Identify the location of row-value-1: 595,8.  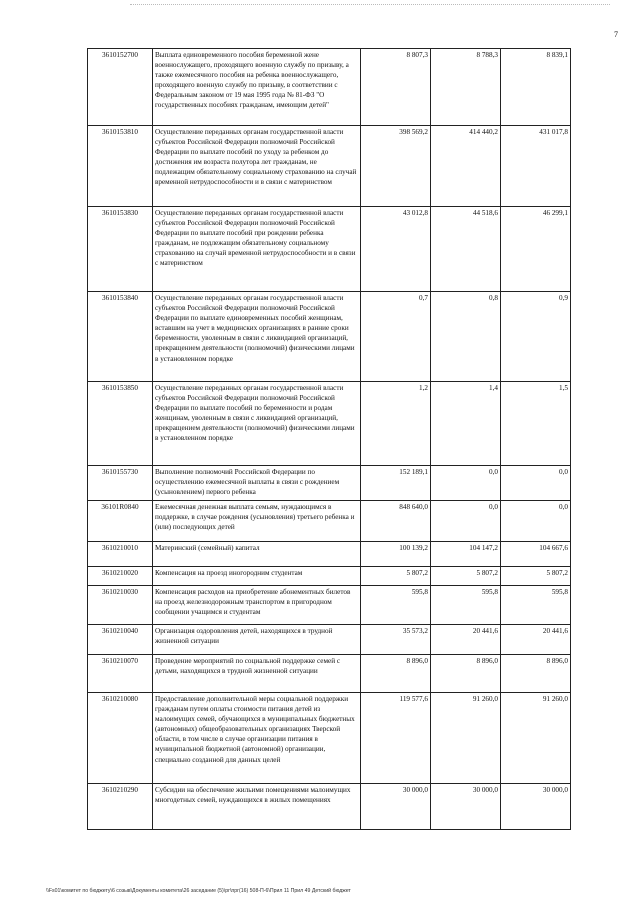
(395, 605).